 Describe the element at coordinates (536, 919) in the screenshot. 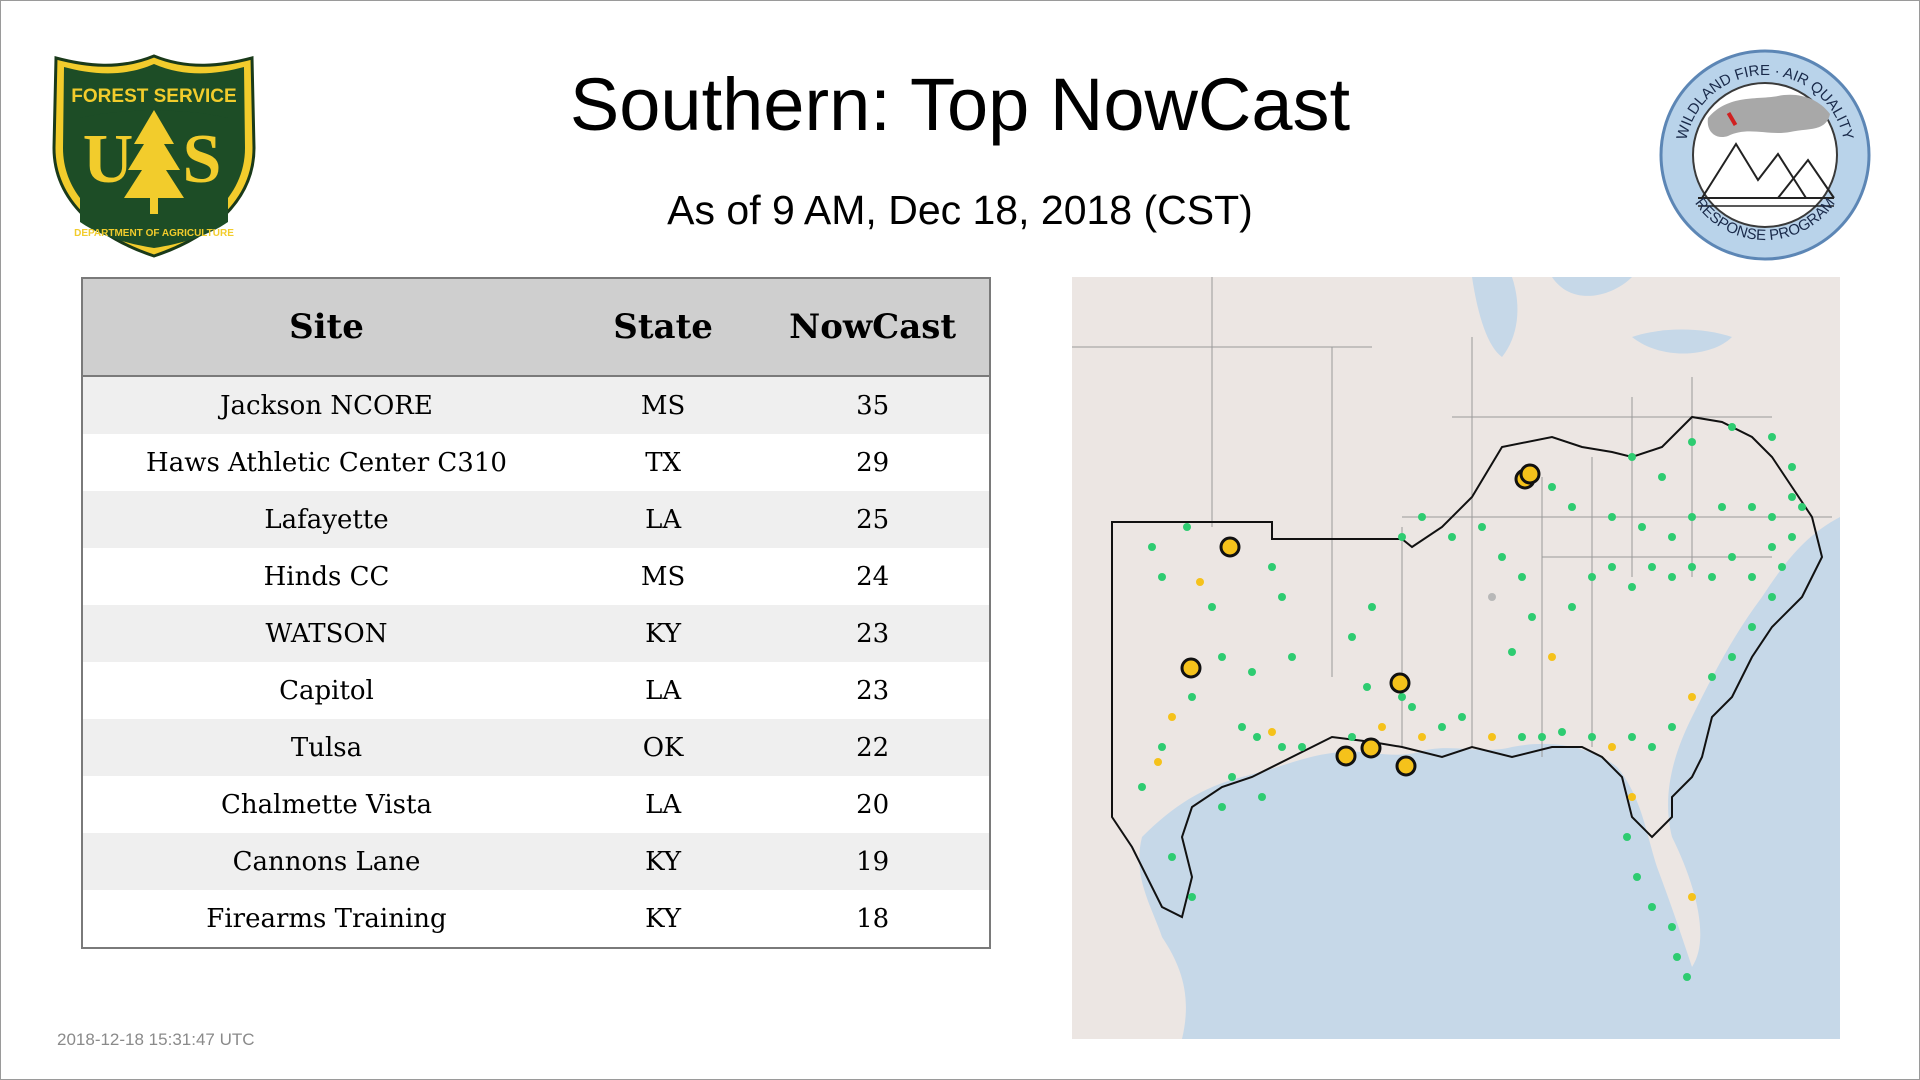

I see `table-row: Firearms Training KY 18` at that location.